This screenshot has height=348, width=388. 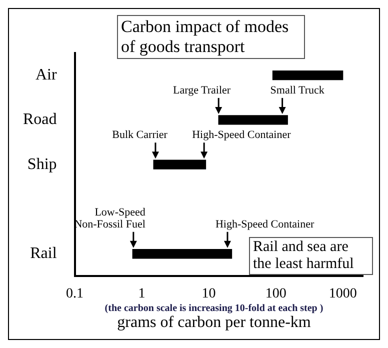 What do you see at coordinates (202, 90) in the screenshot?
I see `annotation: Large Trailer` at bounding box center [202, 90].